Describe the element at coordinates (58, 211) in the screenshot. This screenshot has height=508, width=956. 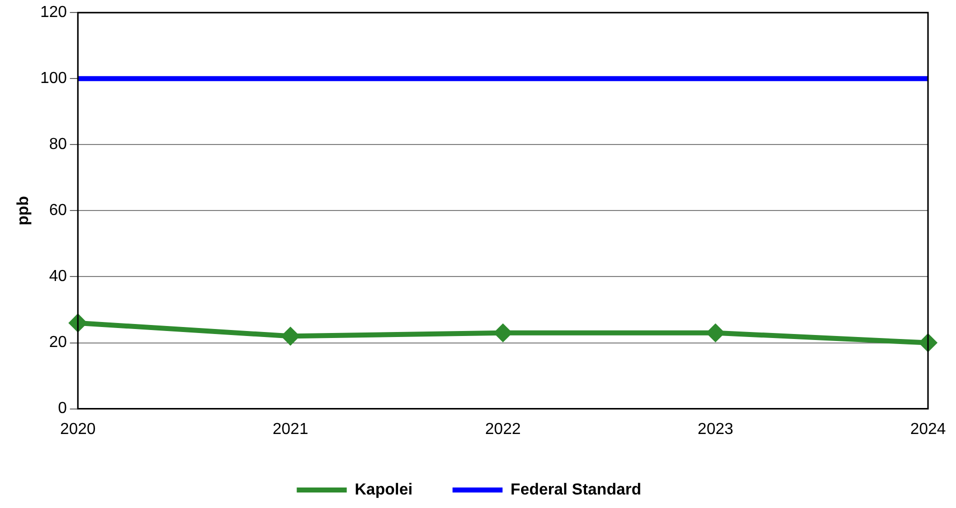
I see `y-tick-label: 60` at that location.